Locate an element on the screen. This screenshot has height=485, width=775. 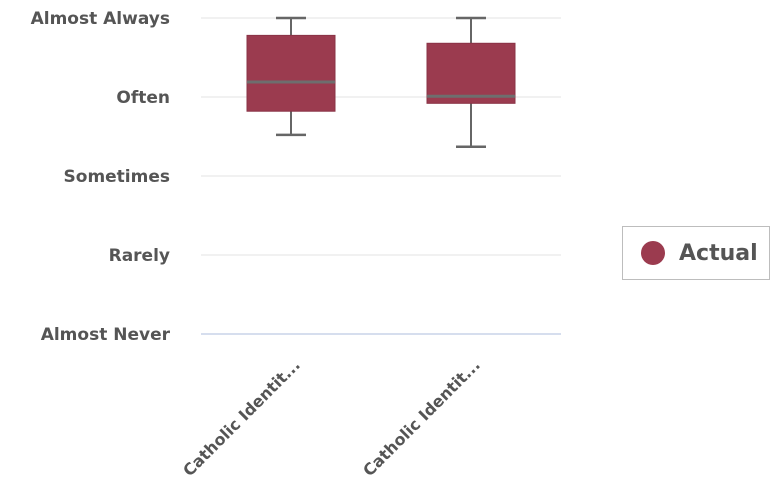
y-tick-label: Often is located at coordinates (143, 98).